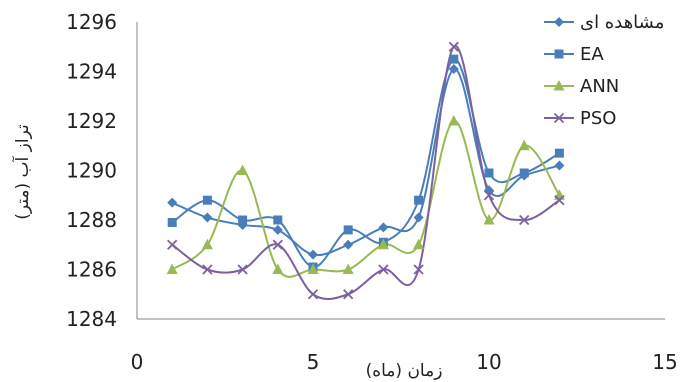 The height and width of the screenshot is (382, 691). What do you see at coordinates (604, 70) in the screenshot?
I see `legend: مشاهده ای EA ANN PSO` at bounding box center [604, 70].